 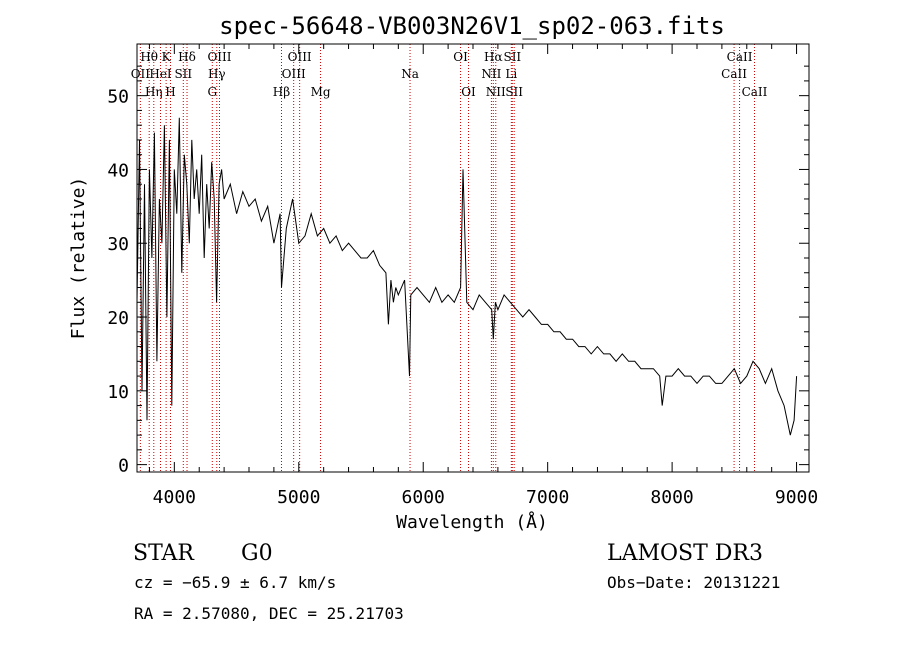 I want to click on line-label-11: Hβ, so click(x=281, y=92).